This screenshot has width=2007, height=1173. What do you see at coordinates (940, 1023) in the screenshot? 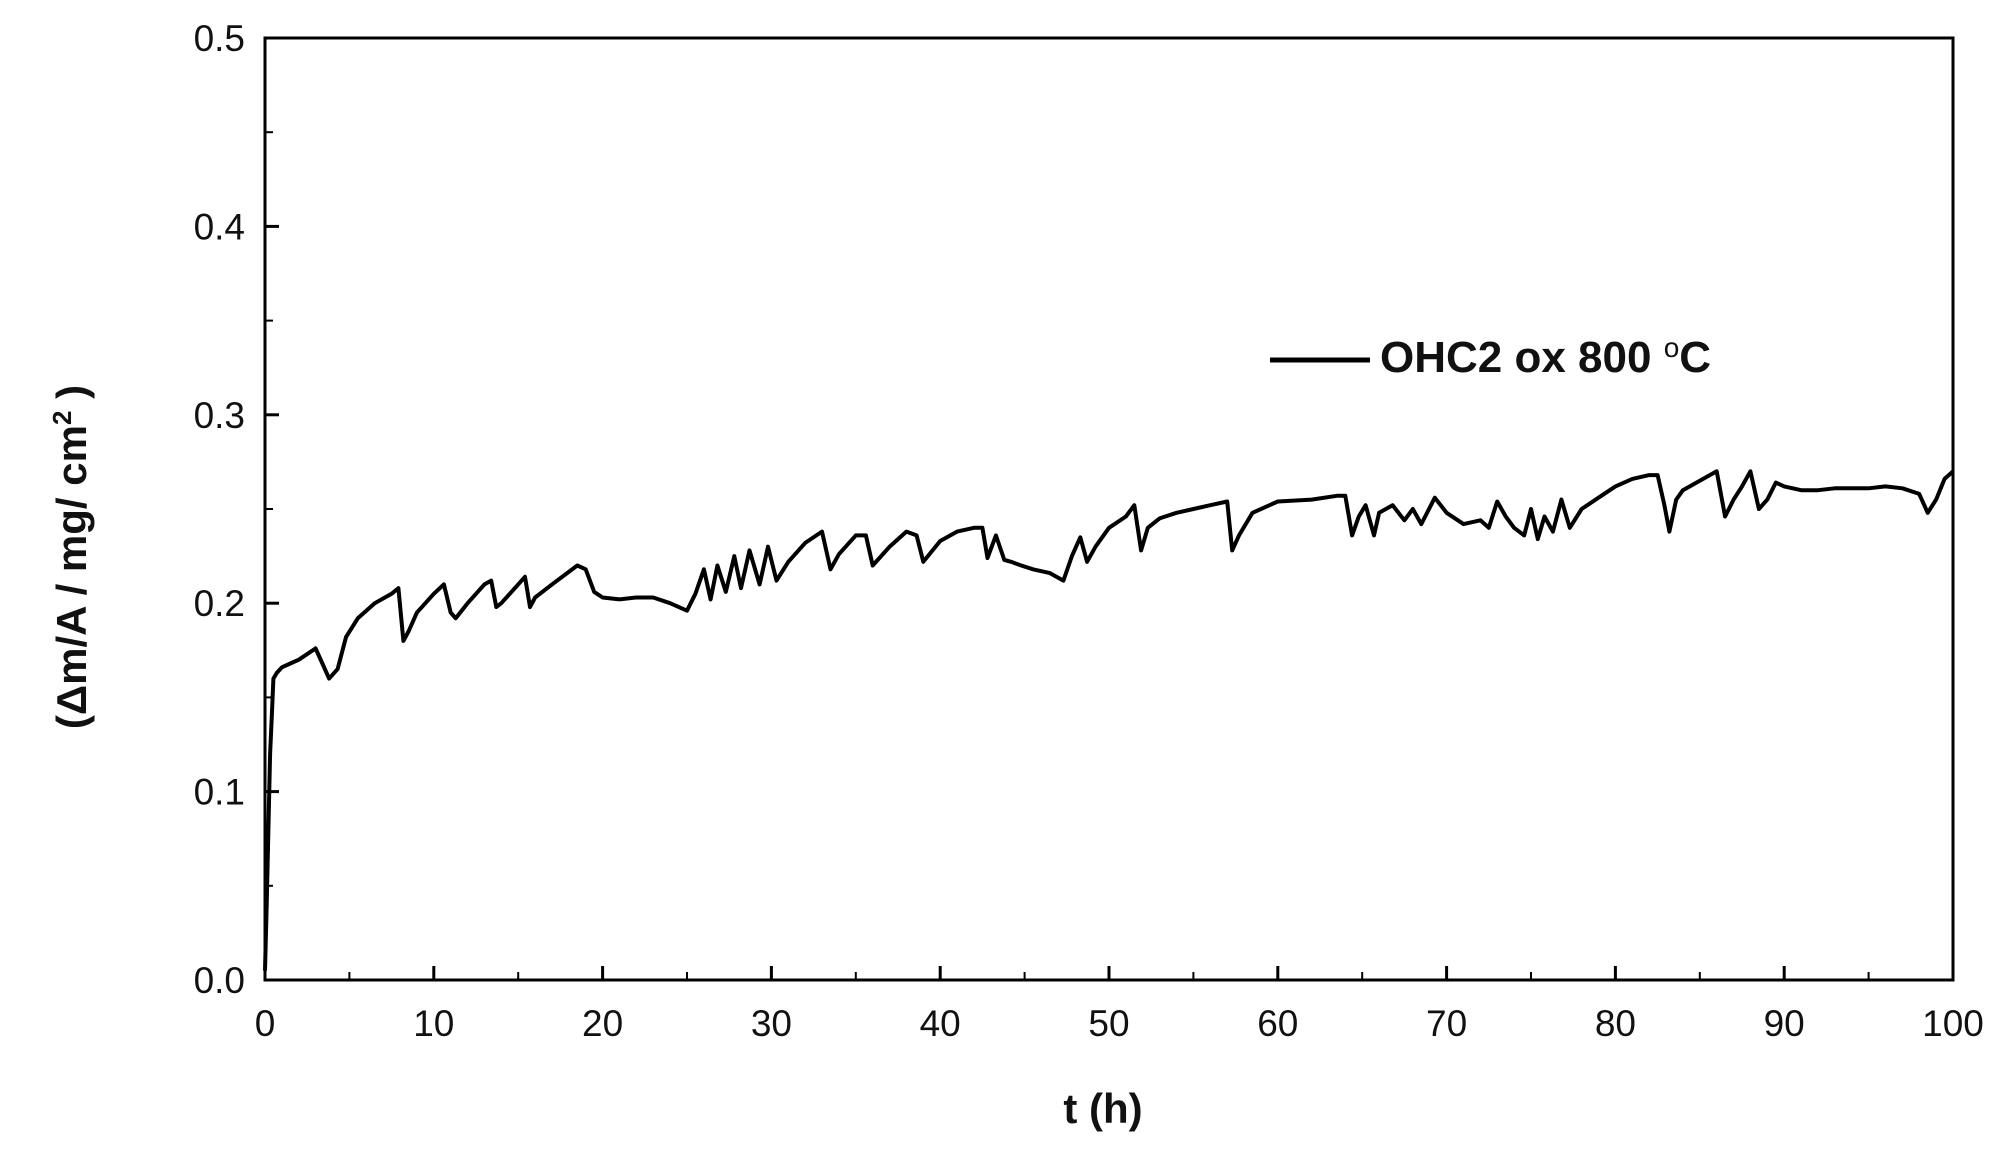
I see `x-tick-label: 40` at bounding box center [940, 1023].